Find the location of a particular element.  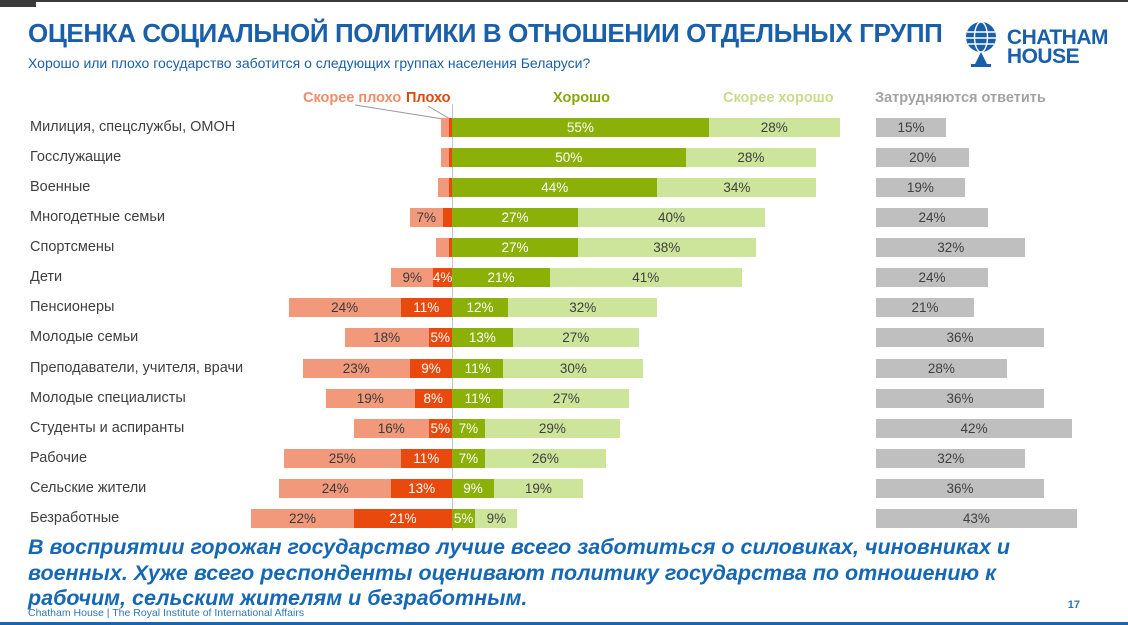

bar-segment-hard-to-answer: 20% is located at coordinates (923, 158).